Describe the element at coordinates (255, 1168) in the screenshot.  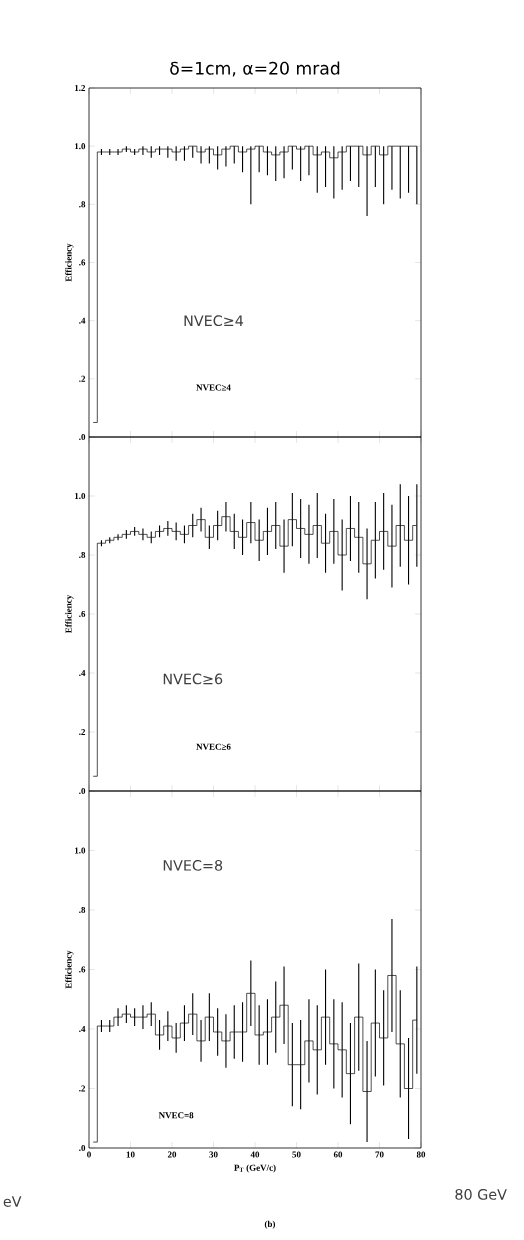
I see `x-axis-title: P$_{T}$ (GeV/c)` at that location.